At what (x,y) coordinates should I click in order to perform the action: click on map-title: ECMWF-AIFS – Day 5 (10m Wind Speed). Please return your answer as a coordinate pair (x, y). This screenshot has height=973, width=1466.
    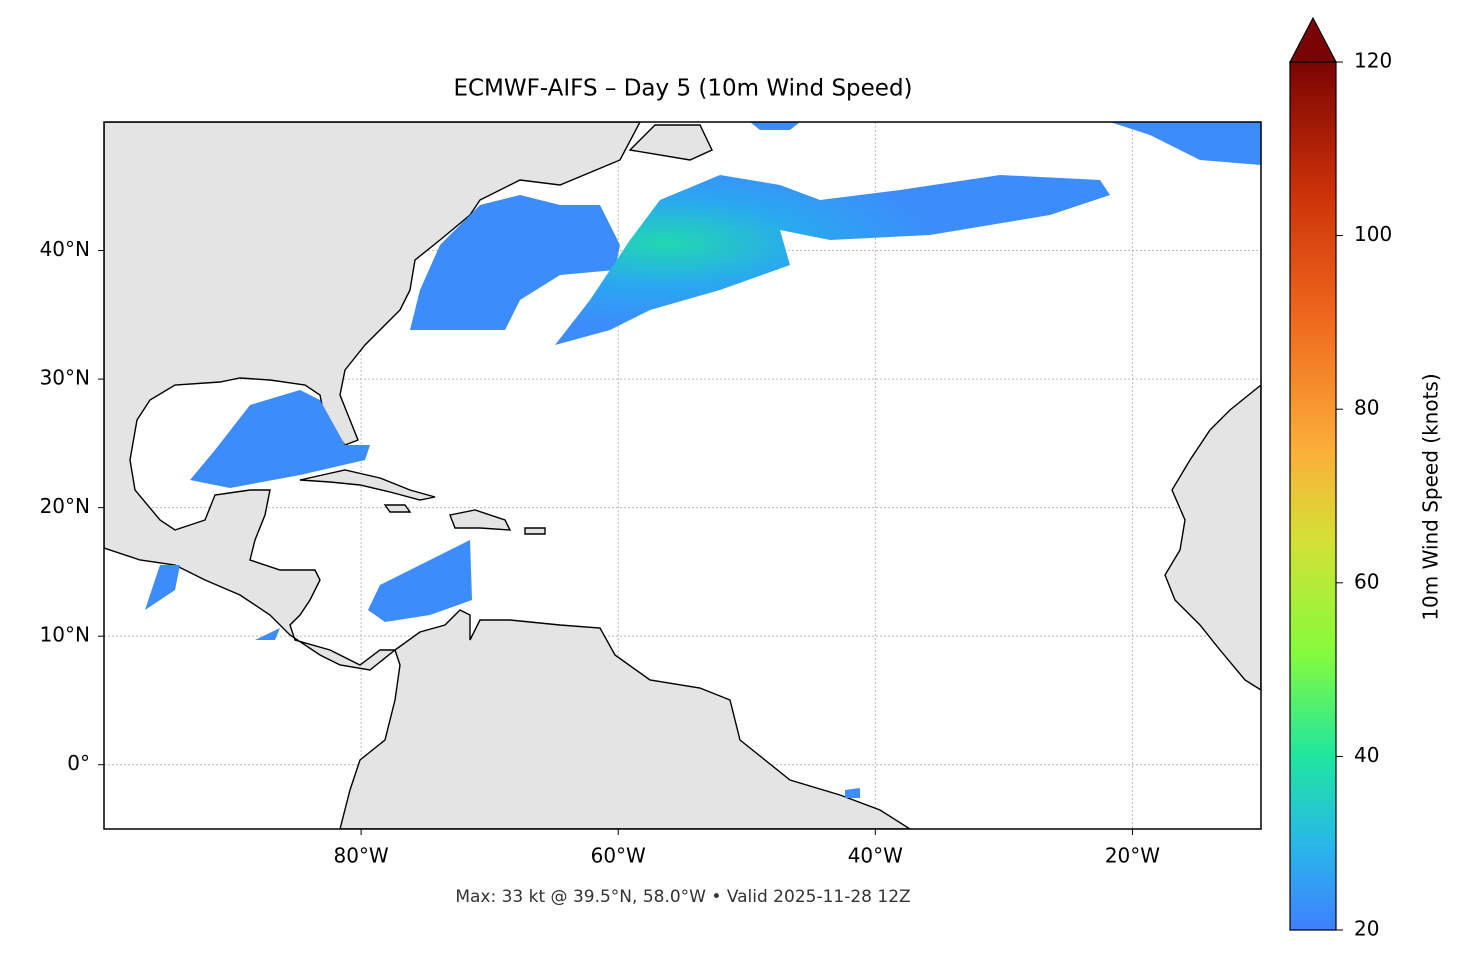
    Looking at the image, I should click on (682, 89).